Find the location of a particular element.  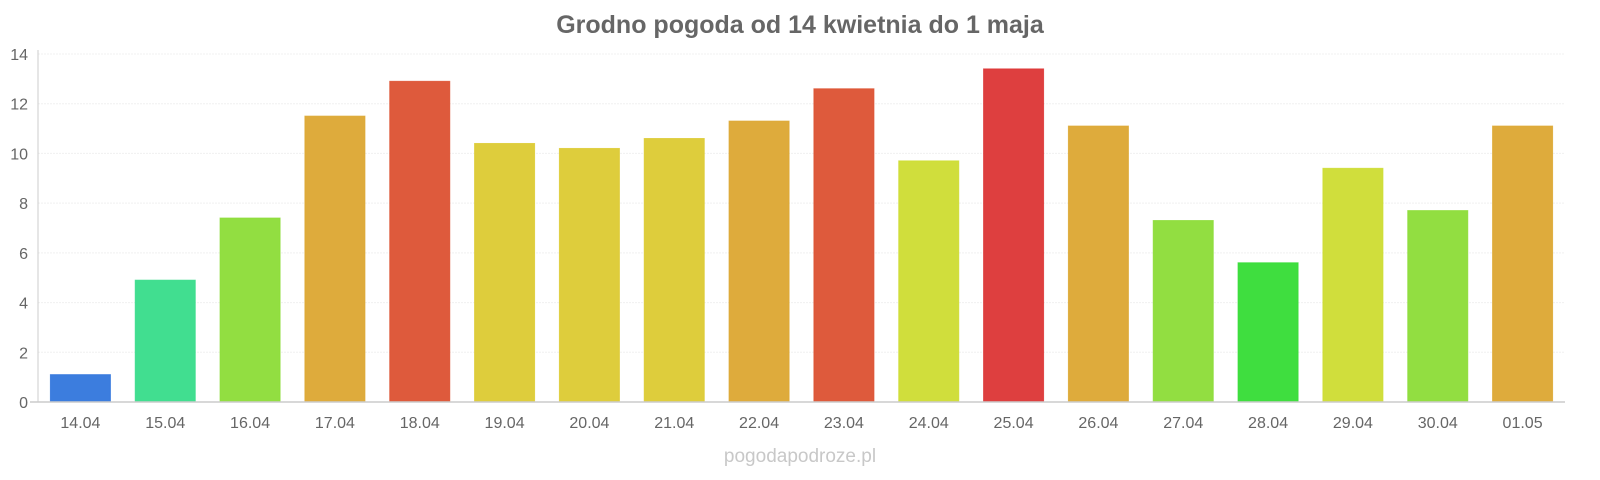

x-tick-label: 18.04 is located at coordinates (420, 423).